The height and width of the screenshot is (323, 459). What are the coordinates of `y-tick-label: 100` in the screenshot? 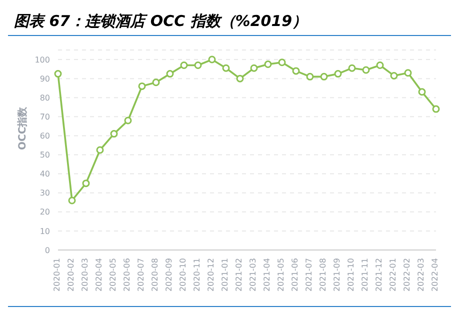 It's located at (42, 59).